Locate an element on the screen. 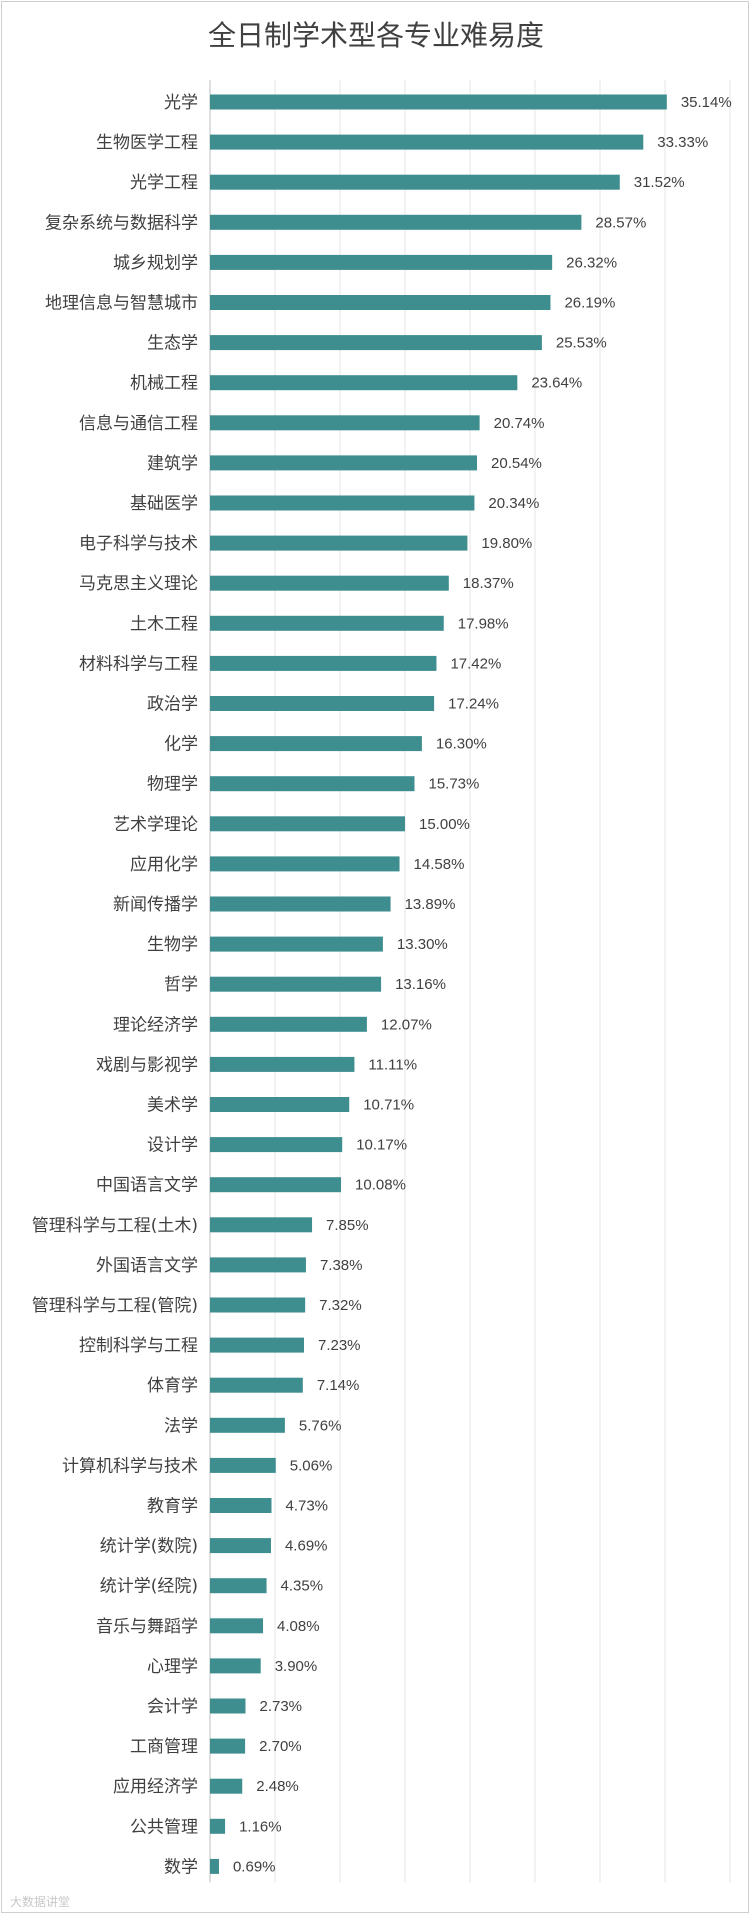 The height and width of the screenshot is (1916, 752). category-label: 音乐与舞蹈学 is located at coordinates (147, 1627).